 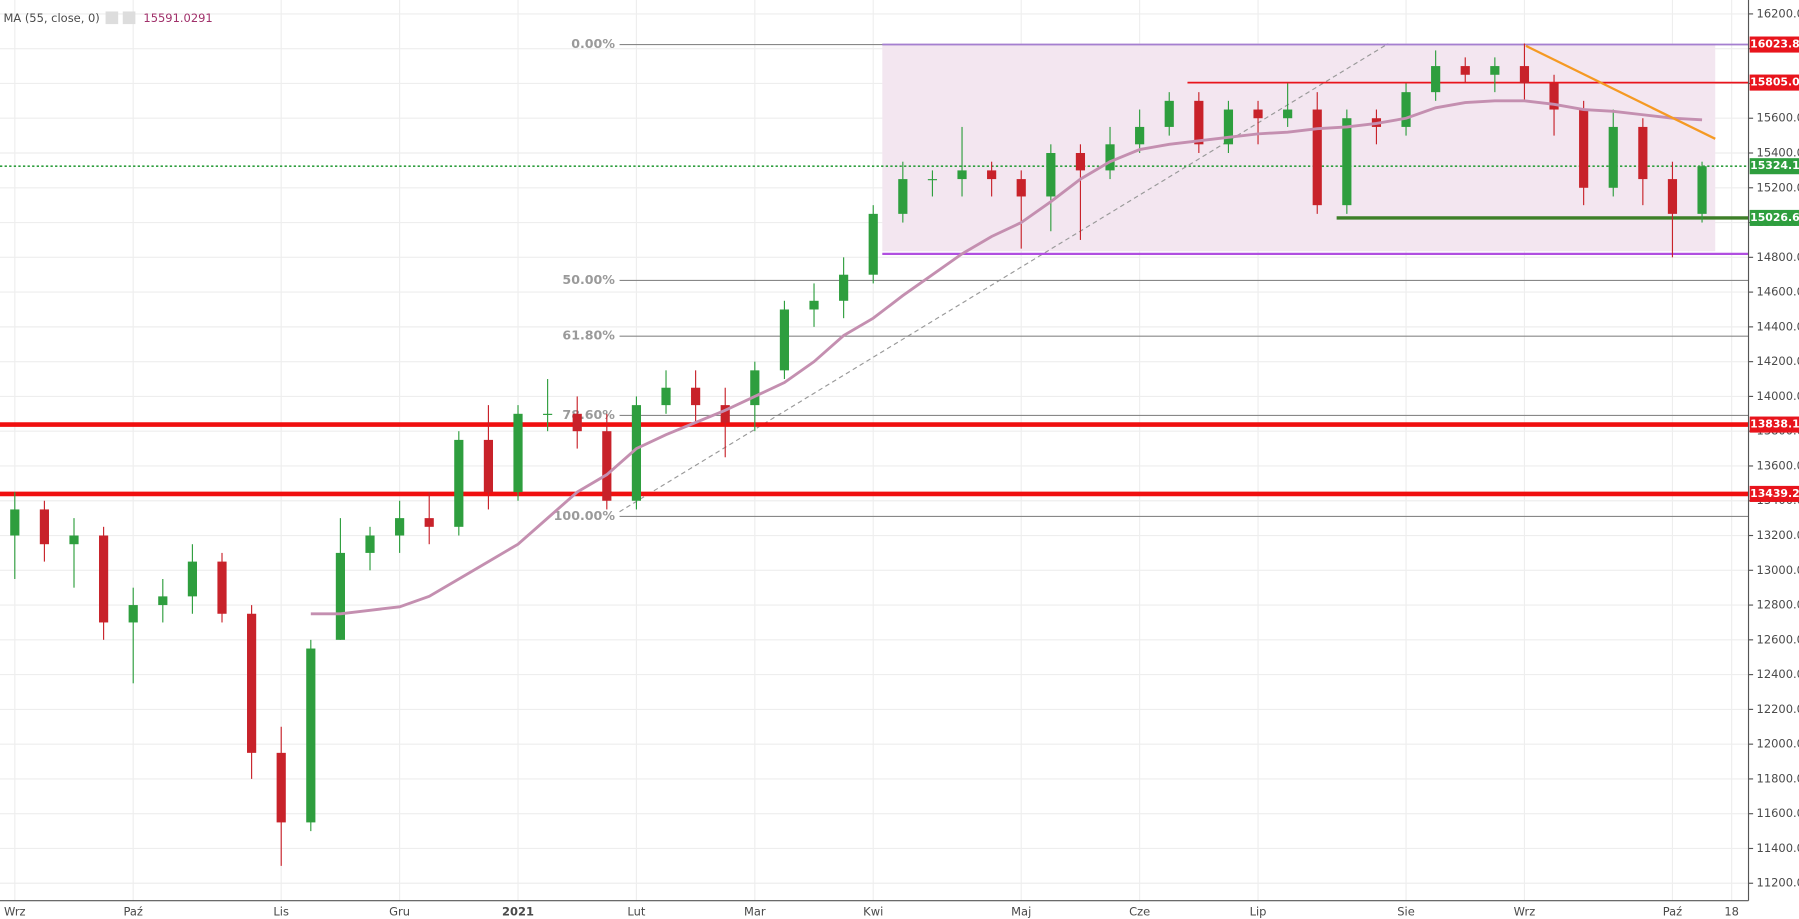 What do you see at coordinates (1778, 813) in the screenshot?
I see `y-tick-label: 11600.00` at bounding box center [1778, 813].